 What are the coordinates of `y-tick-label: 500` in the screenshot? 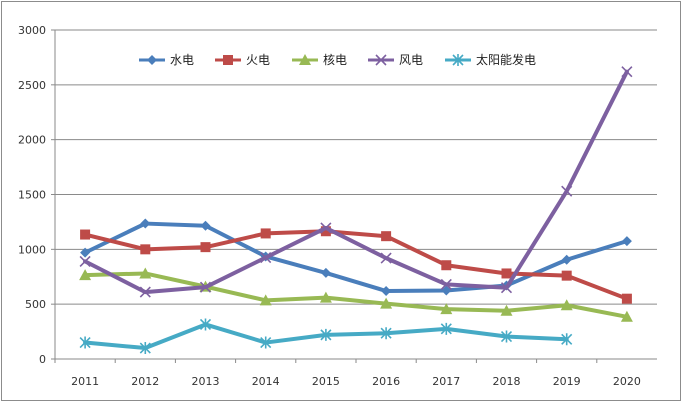 It's located at (35, 304).